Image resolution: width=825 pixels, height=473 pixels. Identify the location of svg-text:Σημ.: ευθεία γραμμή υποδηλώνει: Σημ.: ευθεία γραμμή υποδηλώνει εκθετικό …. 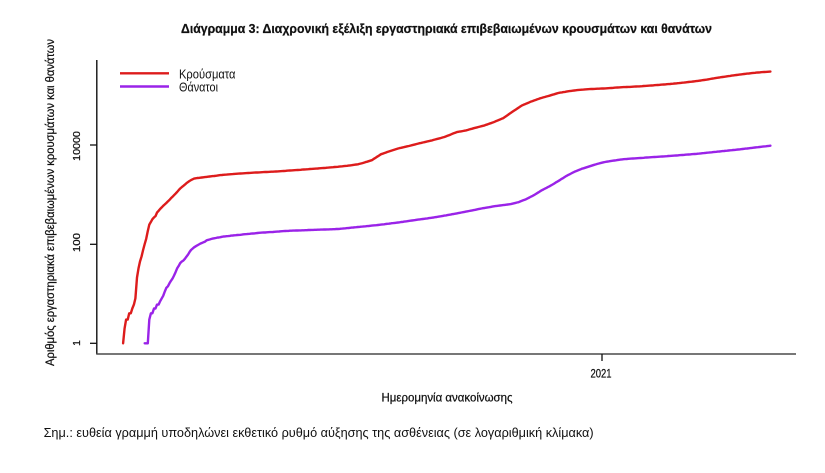
(319, 433).